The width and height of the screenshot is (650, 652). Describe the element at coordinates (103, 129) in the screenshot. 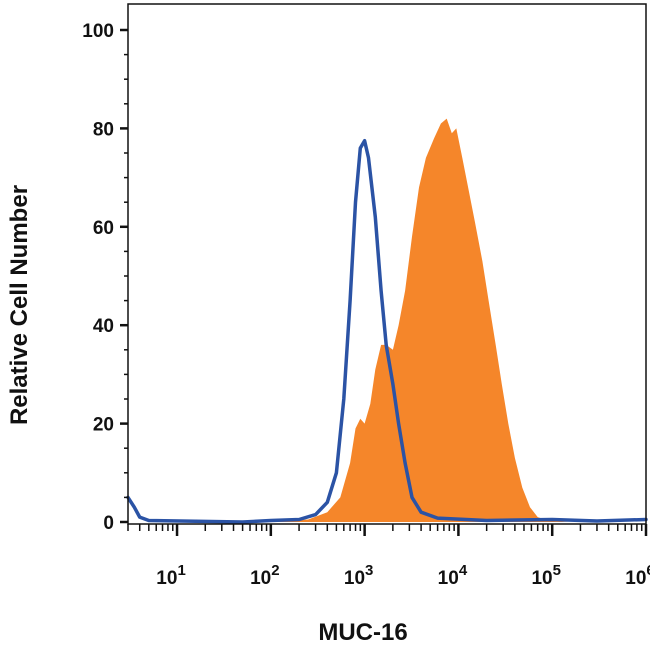

I see `y-tick-label: 80` at that location.